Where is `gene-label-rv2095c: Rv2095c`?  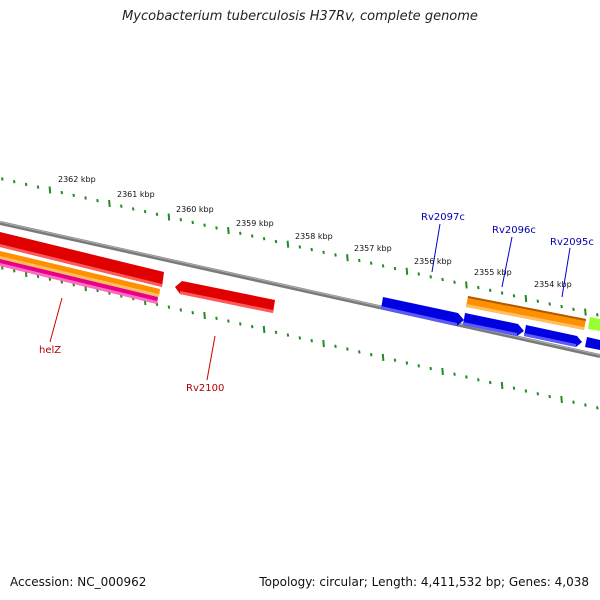 gene-label-rv2095c: Rv2095c is located at coordinates (572, 242).